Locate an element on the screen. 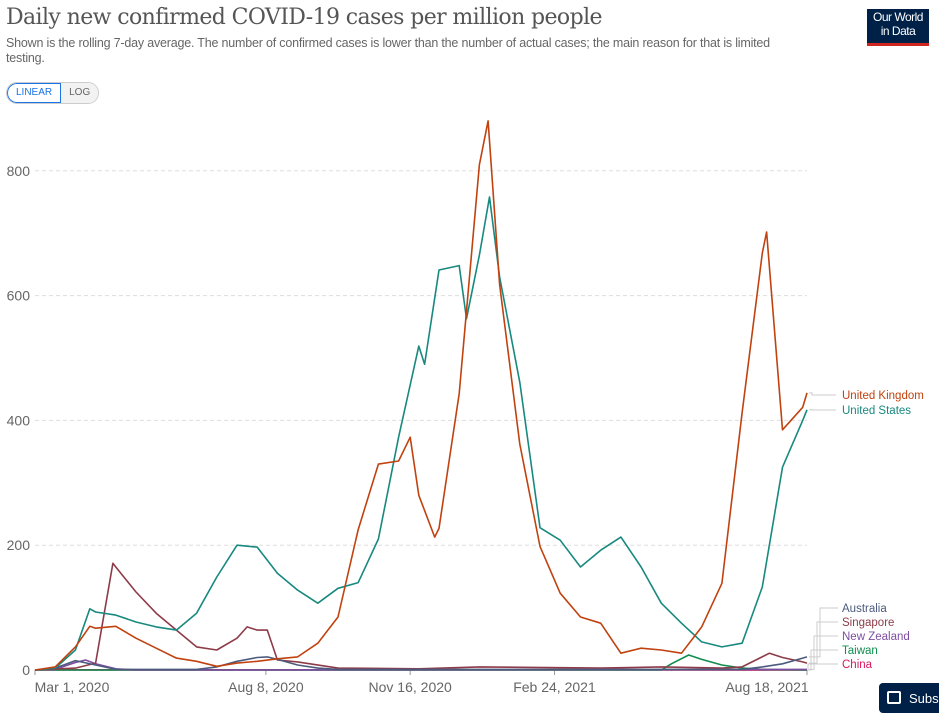  legend-label-united-states: United States is located at coordinates (876, 411).